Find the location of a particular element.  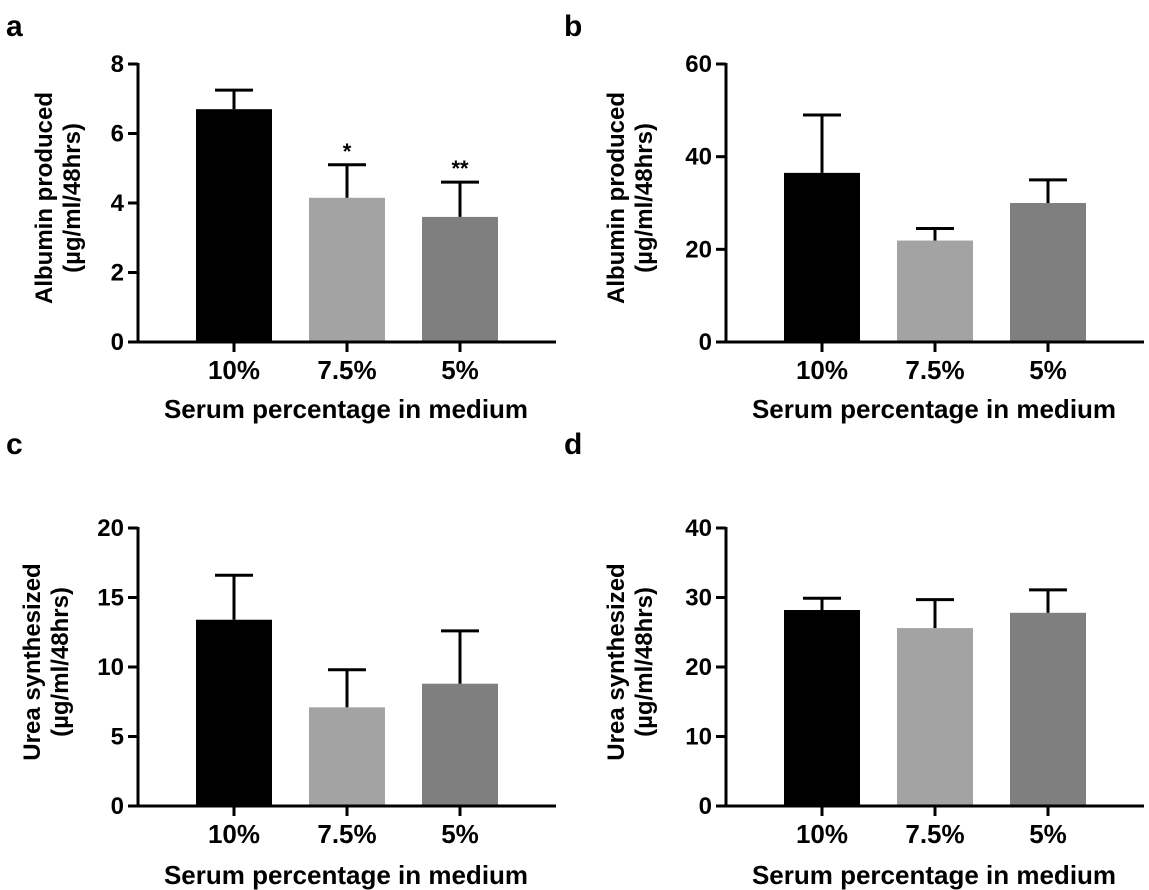

y-tick-label: 30 is located at coordinates (698, 598).